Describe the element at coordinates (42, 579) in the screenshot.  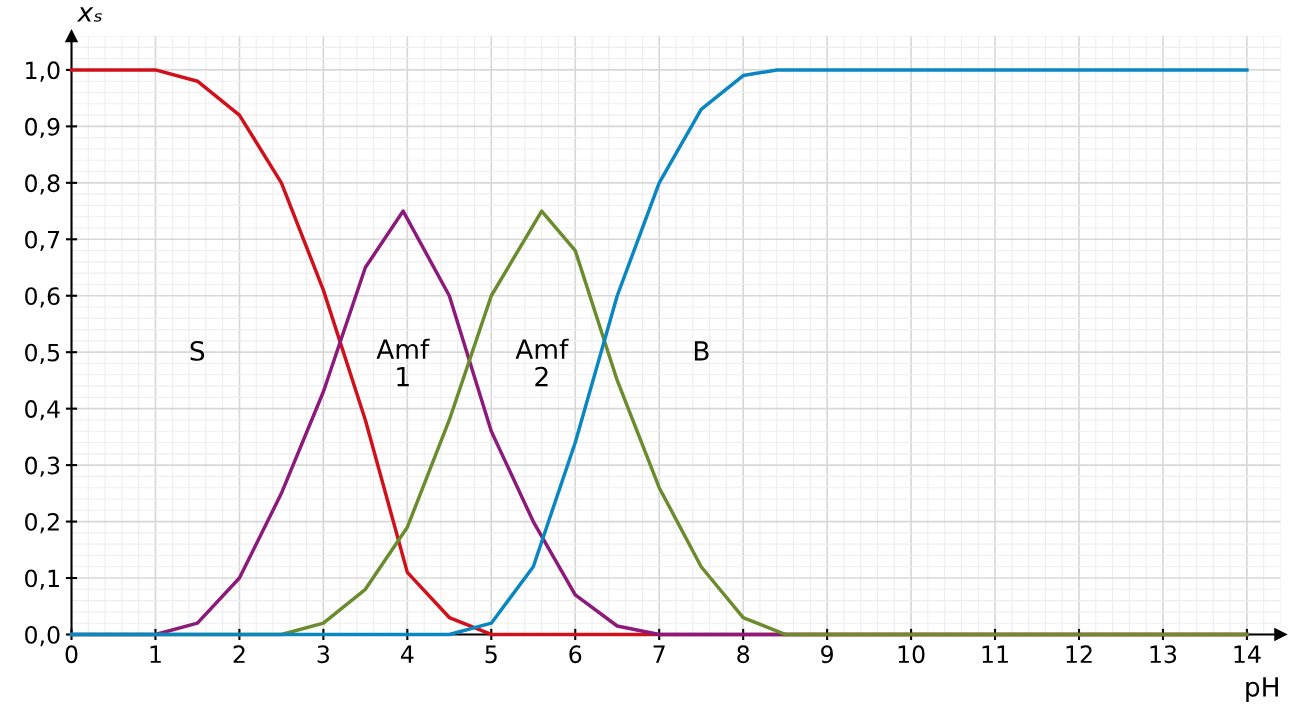
I see `y-tick-label: 0,1` at that location.